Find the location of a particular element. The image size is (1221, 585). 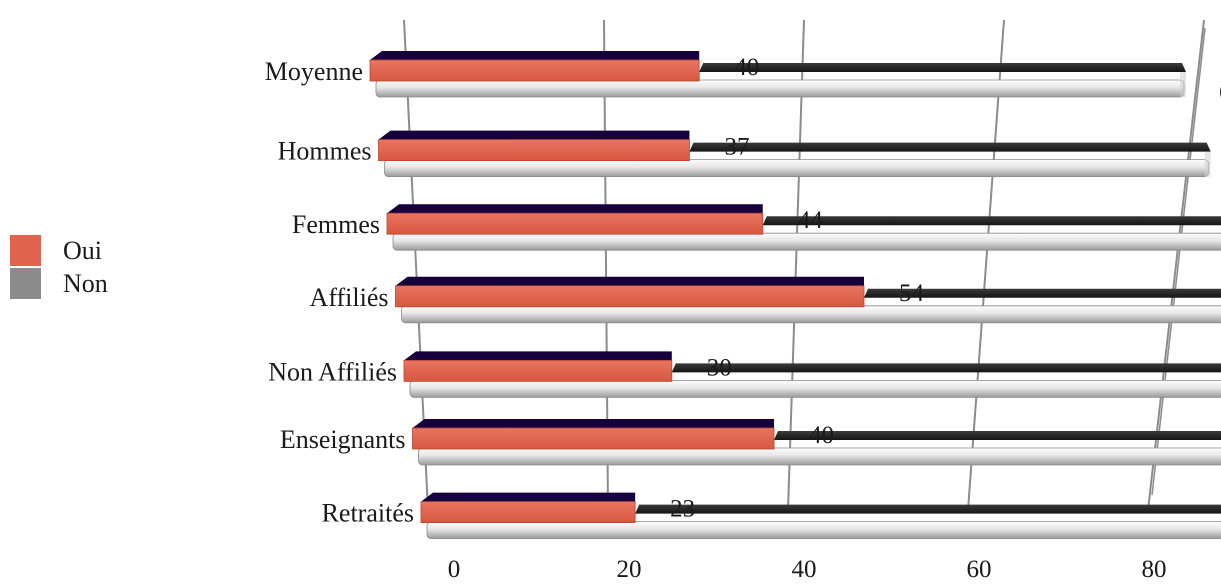

y-tick-label-retraites: Retraités is located at coordinates (368, 513).